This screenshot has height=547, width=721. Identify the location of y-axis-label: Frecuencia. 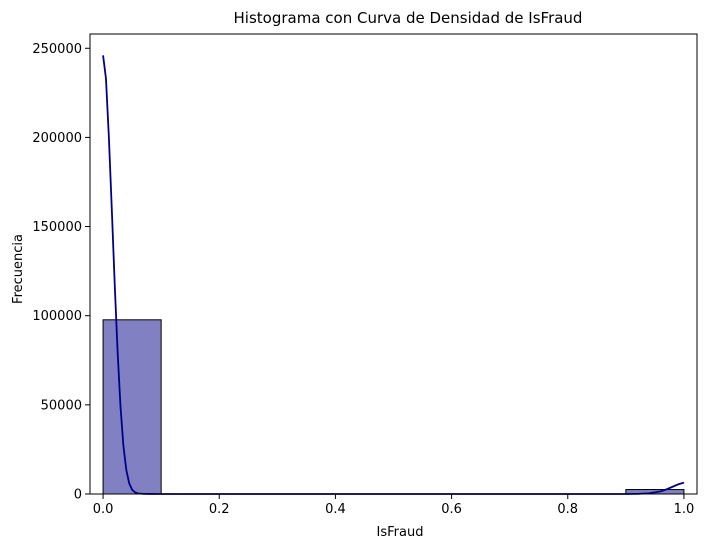
(18, 269).